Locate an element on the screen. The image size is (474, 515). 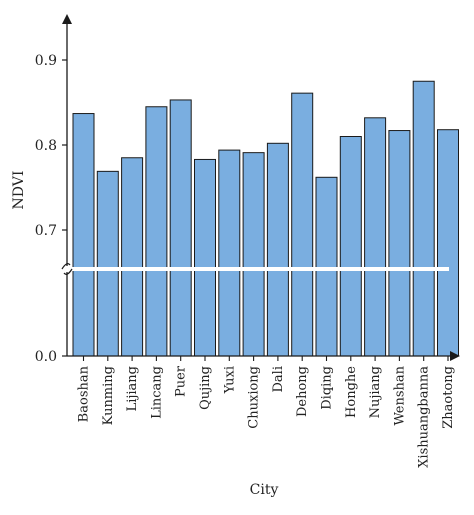
x-tick-label: Wenshan is located at coordinates (399, 395).